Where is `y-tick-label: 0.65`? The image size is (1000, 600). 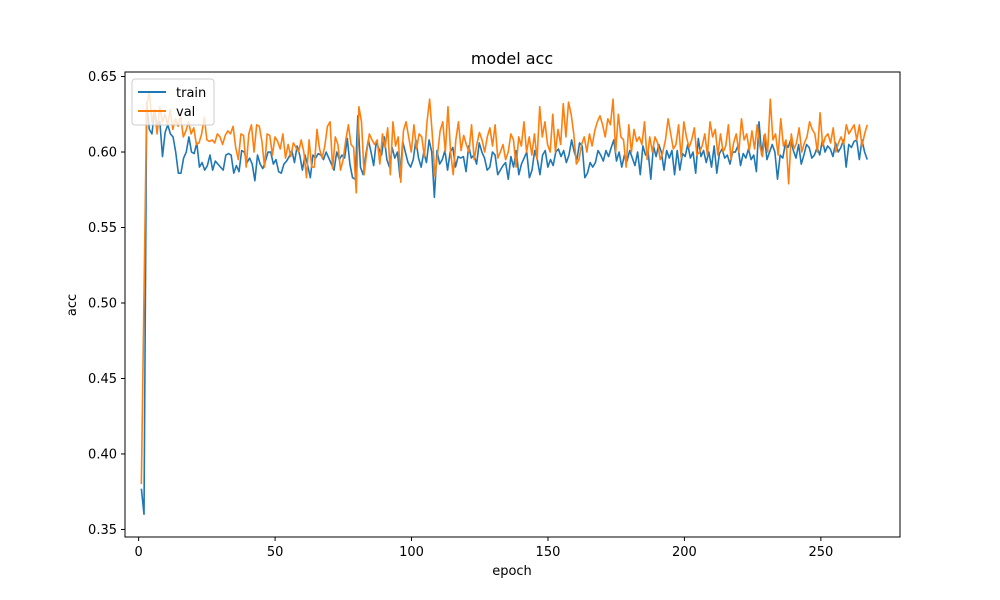 y-tick-label: 0.65 is located at coordinates (102, 77).